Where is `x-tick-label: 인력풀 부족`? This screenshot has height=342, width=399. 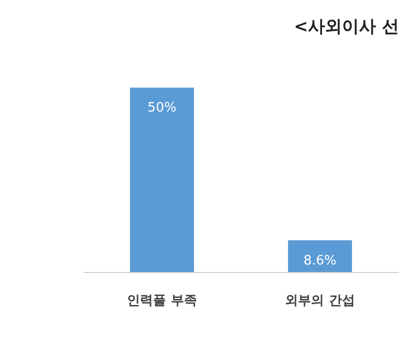 x-tick-label: 인력풀 부족 is located at coordinates (162, 301).